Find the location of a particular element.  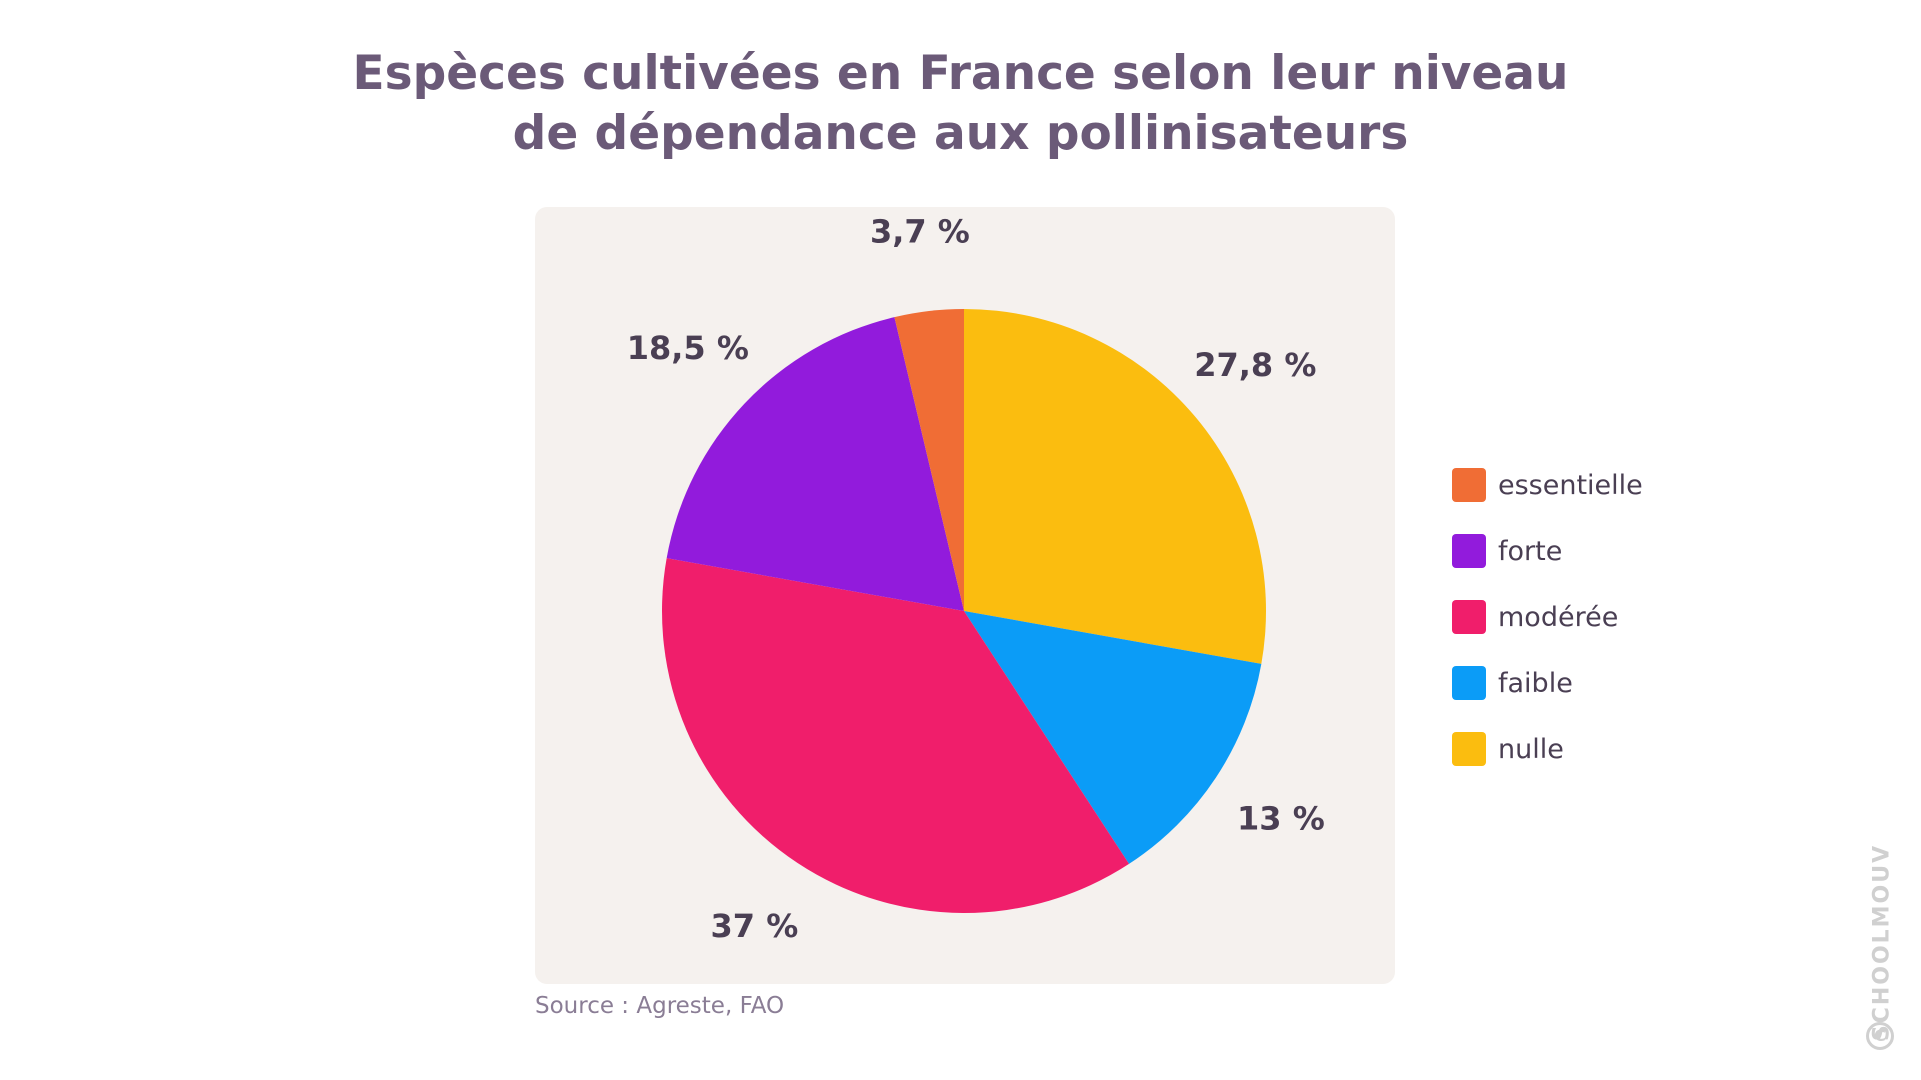

legend-item-essentielle: essentielle is located at coordinates (1547, 485).